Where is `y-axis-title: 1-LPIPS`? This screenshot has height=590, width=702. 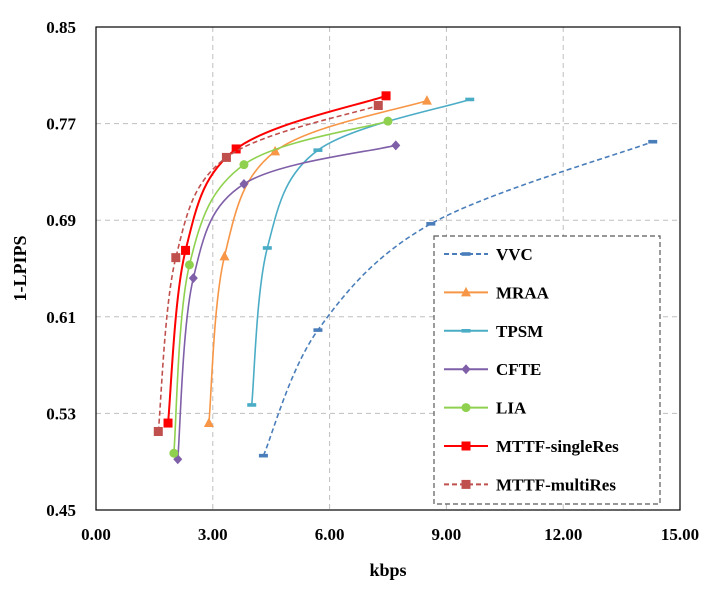 y-axis-title: 1-LPIPS is located at coordinates (20, 268).